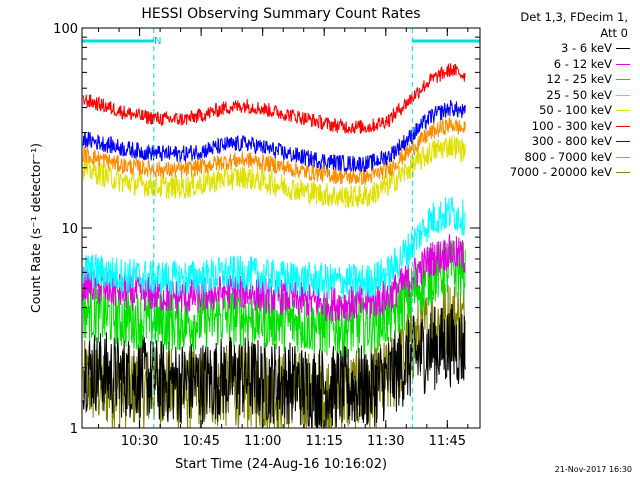 The image size is (640, 480). Describe the element at coordinates (447, 441) in the screenshot. I see `x-tick-label: 11:45` at that location.